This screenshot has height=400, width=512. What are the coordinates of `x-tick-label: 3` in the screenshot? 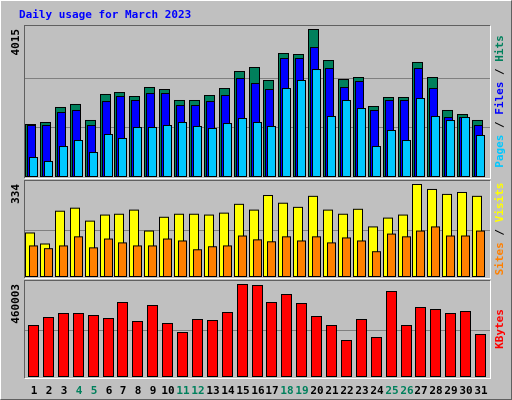 It's located at (64, 390).